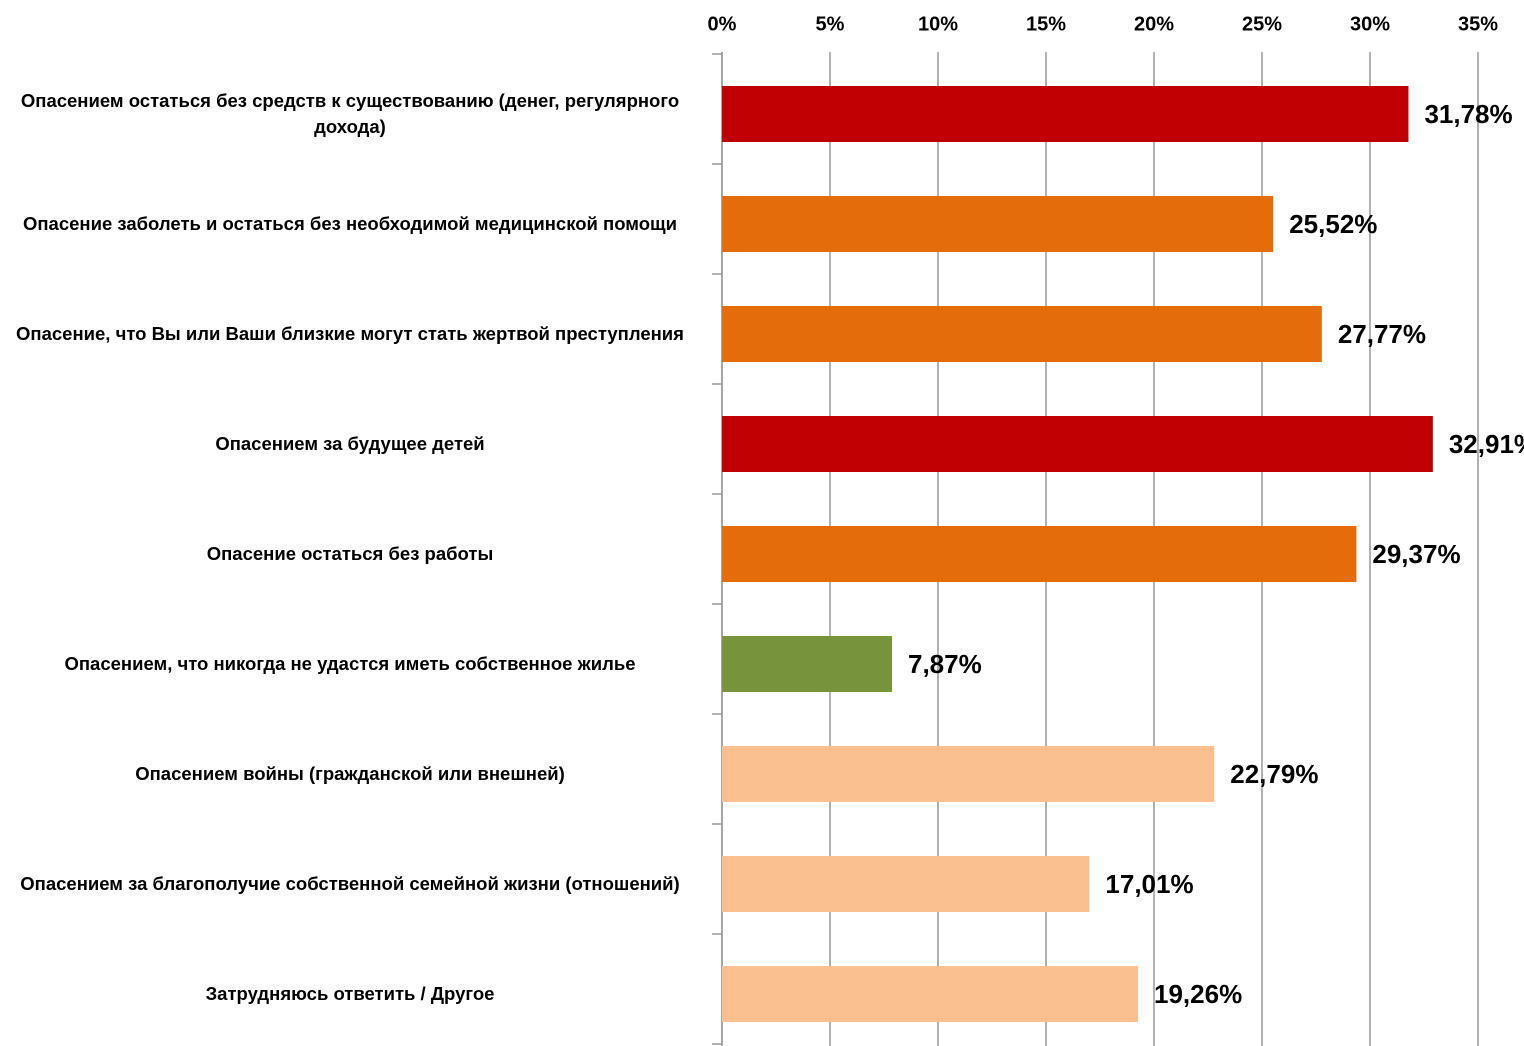  I want to click on x-tick-label: 25%, so click(1262, 24).